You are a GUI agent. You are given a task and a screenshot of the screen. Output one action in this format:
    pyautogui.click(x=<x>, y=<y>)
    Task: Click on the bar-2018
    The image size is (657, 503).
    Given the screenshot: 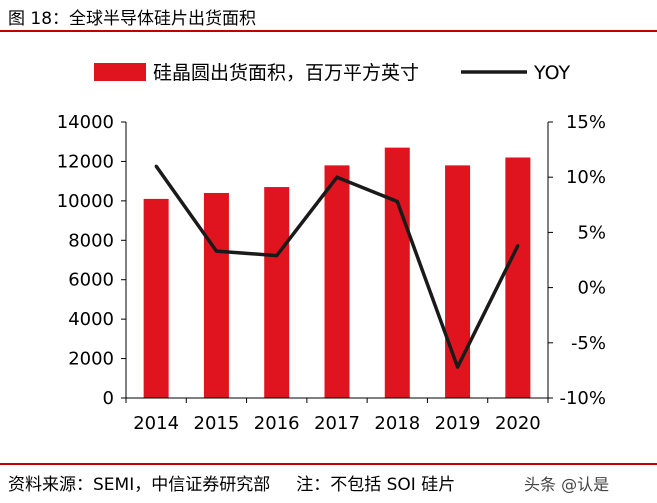 What is the action you would take?
    pyautogui.click(x=397, y=272)
    